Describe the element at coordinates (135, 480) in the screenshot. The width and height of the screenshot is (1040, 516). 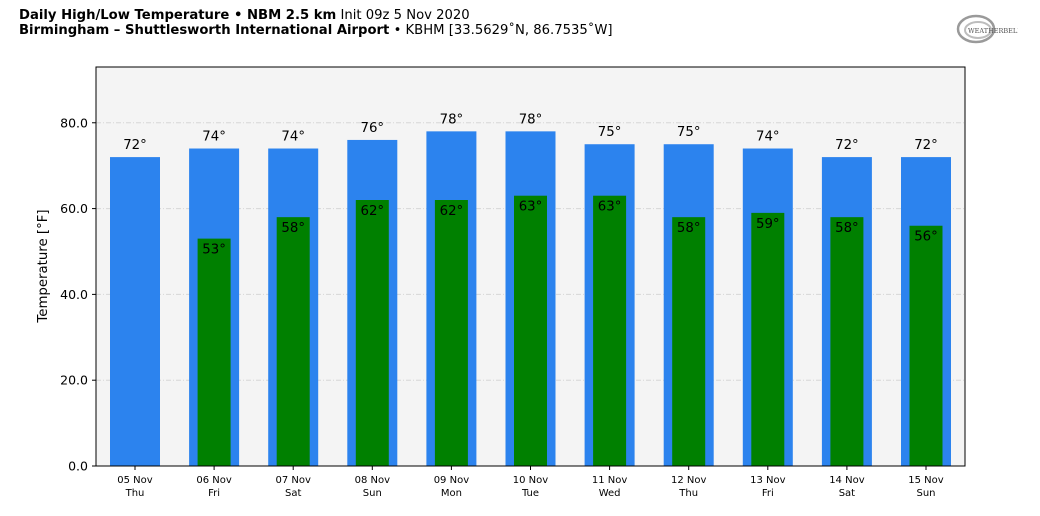
I see `x-tick-date: 05 Nov` at that location.